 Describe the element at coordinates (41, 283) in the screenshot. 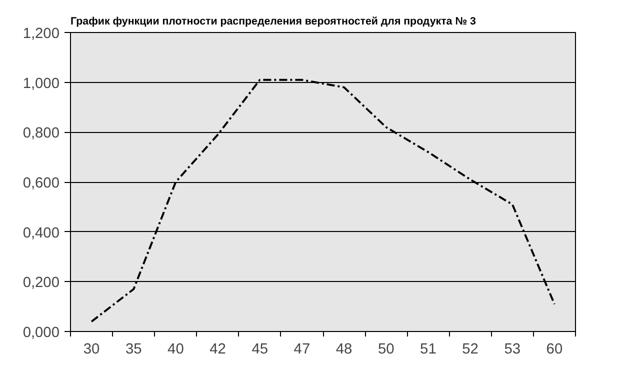

I see `y-tick-label: 0,200` at that location.